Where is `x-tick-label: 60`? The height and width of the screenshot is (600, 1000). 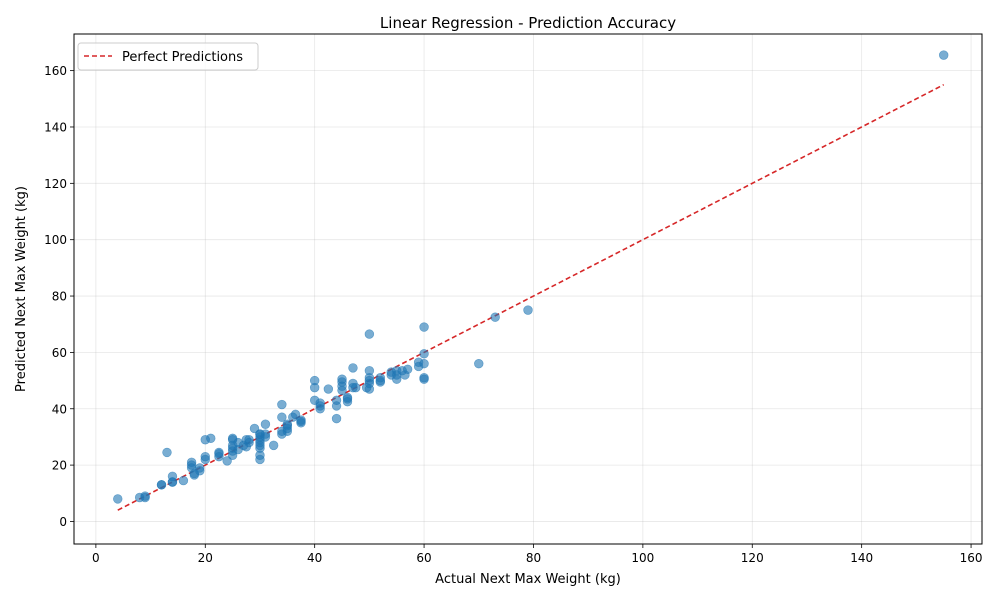 x-tick-label: 60 is located at coordinates (423, 558).